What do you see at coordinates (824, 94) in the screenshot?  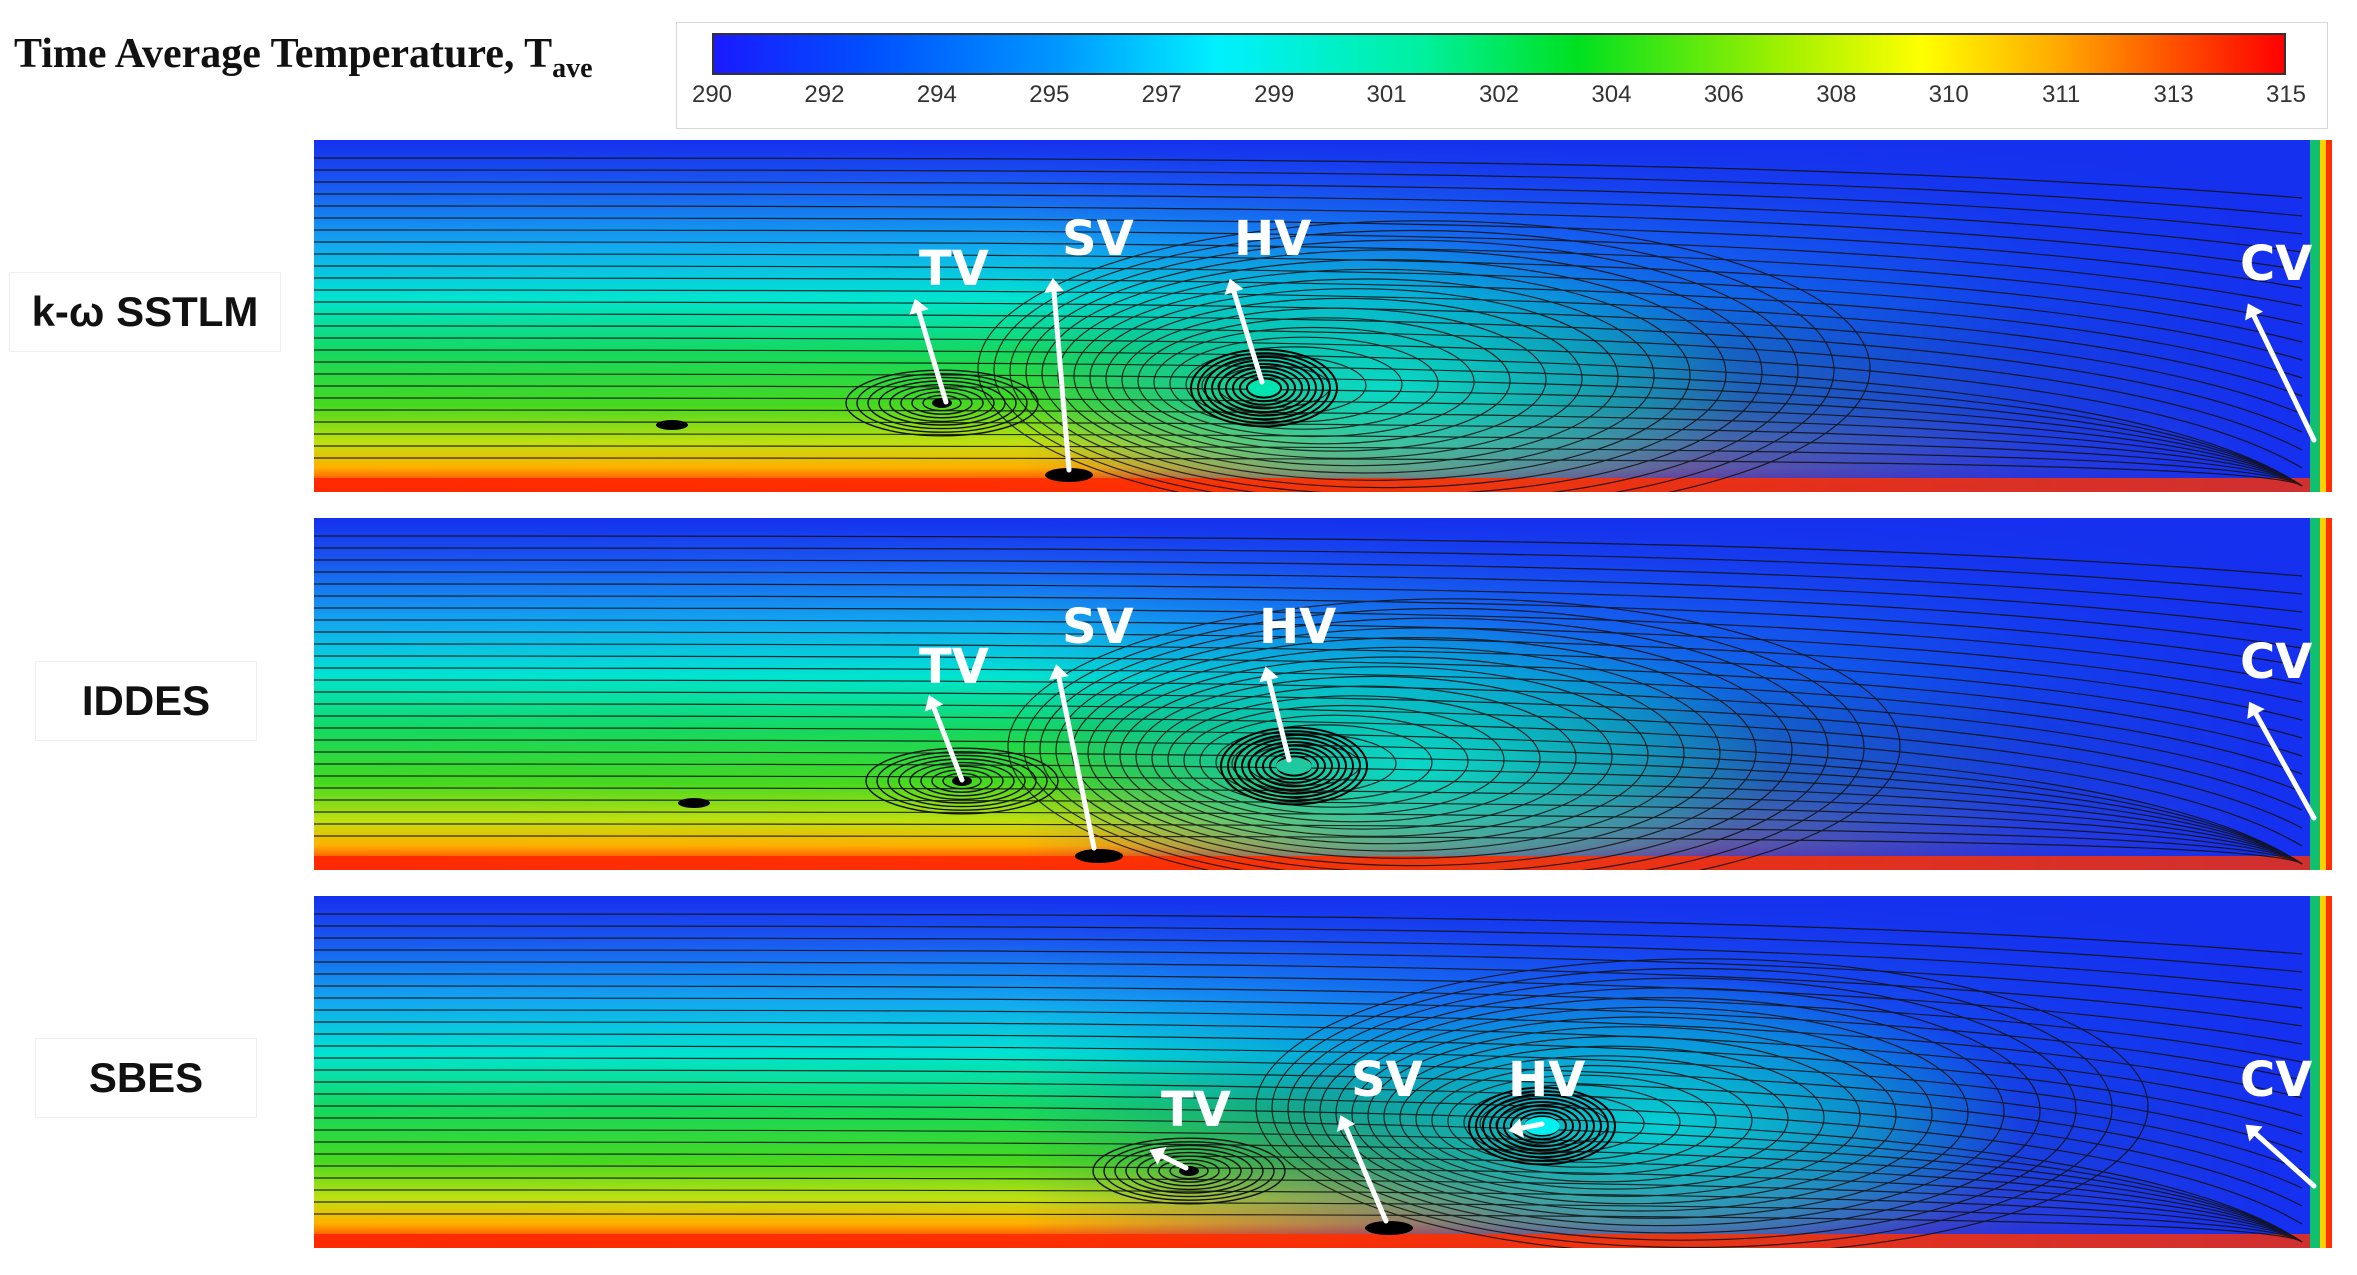 I see `colorbar-tick: 292` at bounding box center [824, 94].